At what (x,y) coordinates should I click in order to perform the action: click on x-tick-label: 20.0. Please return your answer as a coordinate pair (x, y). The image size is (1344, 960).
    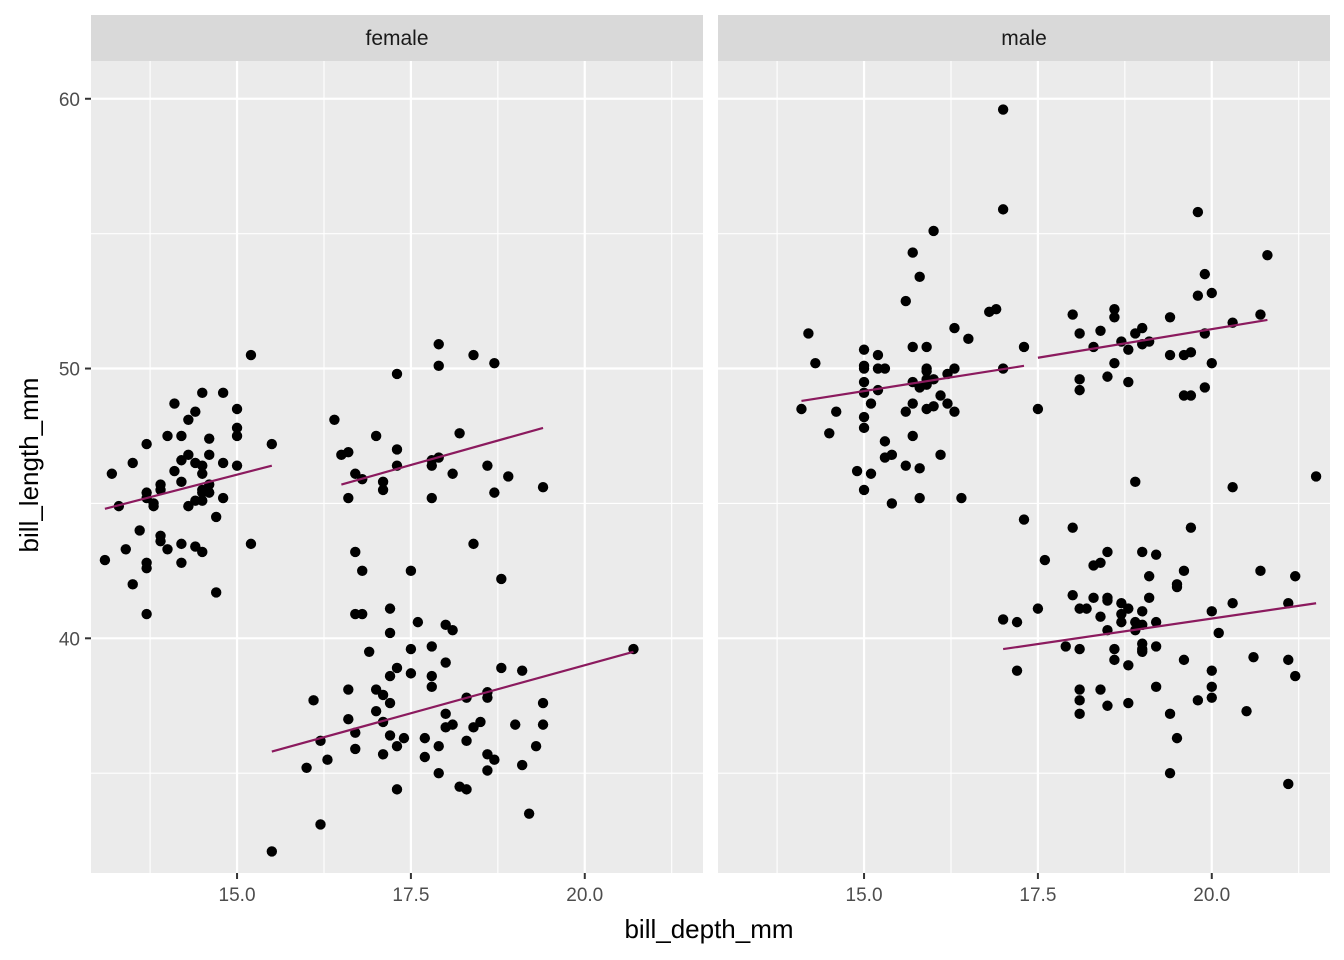
    Looking at the image, I should click on (1211, 895).